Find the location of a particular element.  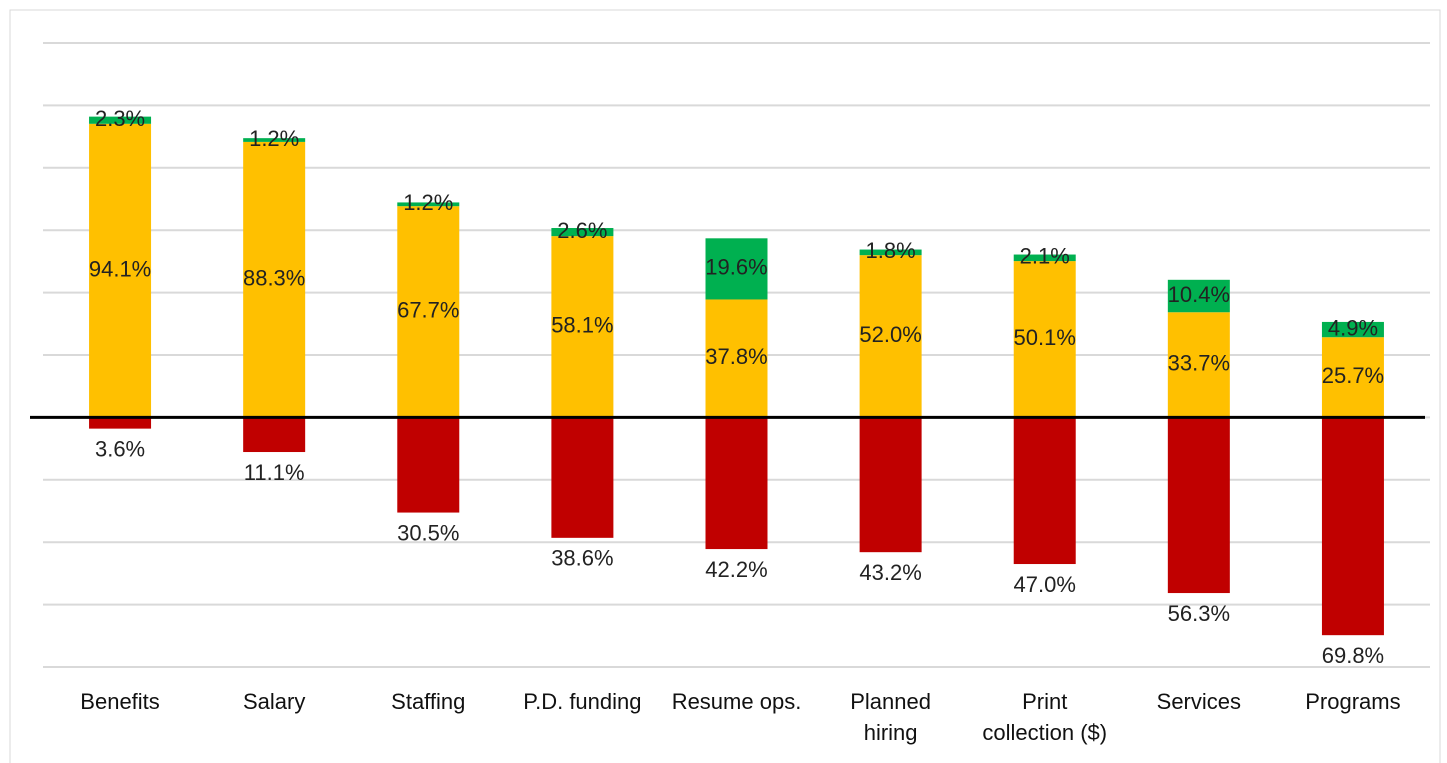

data-label: 58.1% is located at coordinates (582, 325).